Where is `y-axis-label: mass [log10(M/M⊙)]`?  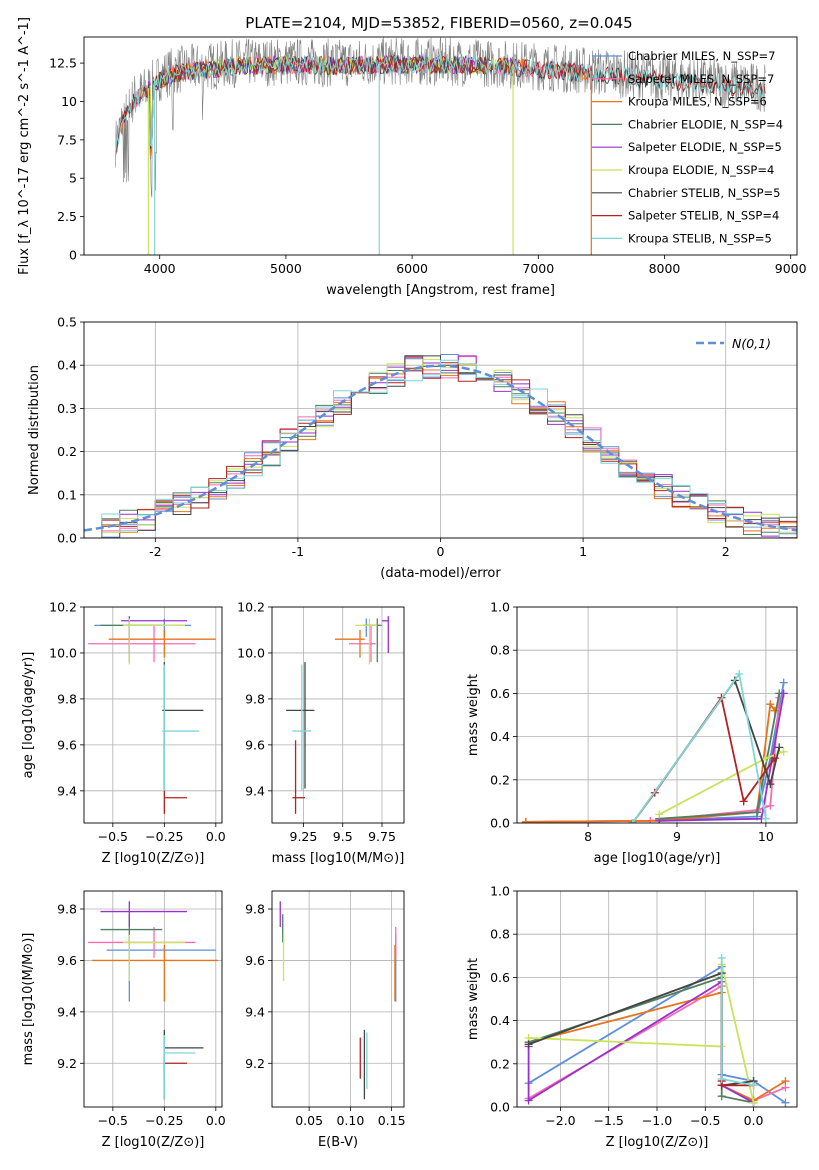
y-axis-label: mass [log10(M/M⊙)] is located at coordinates (28, 999).